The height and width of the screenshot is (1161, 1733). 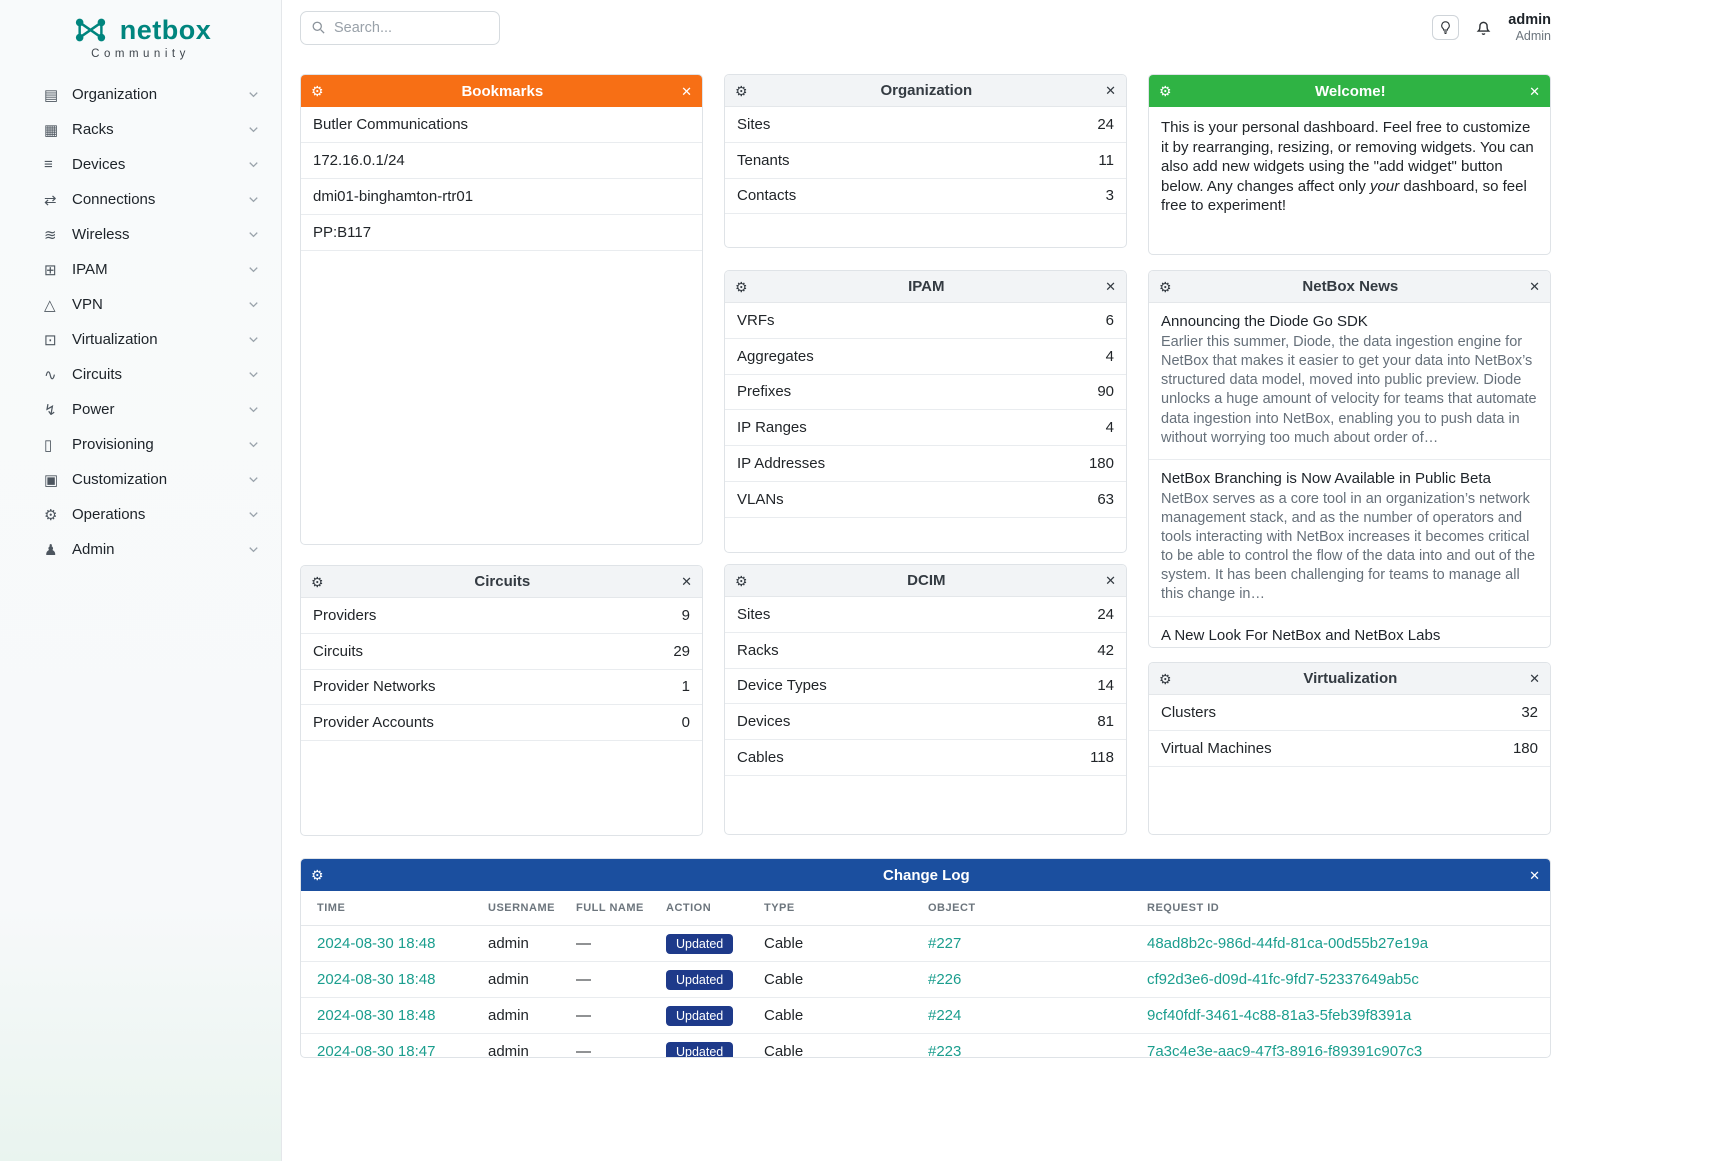 What do you see at coordinates (501, 688) in the screenshot?
I see `stat-row: Provider Networks 1` at bounding box center [501, 688].